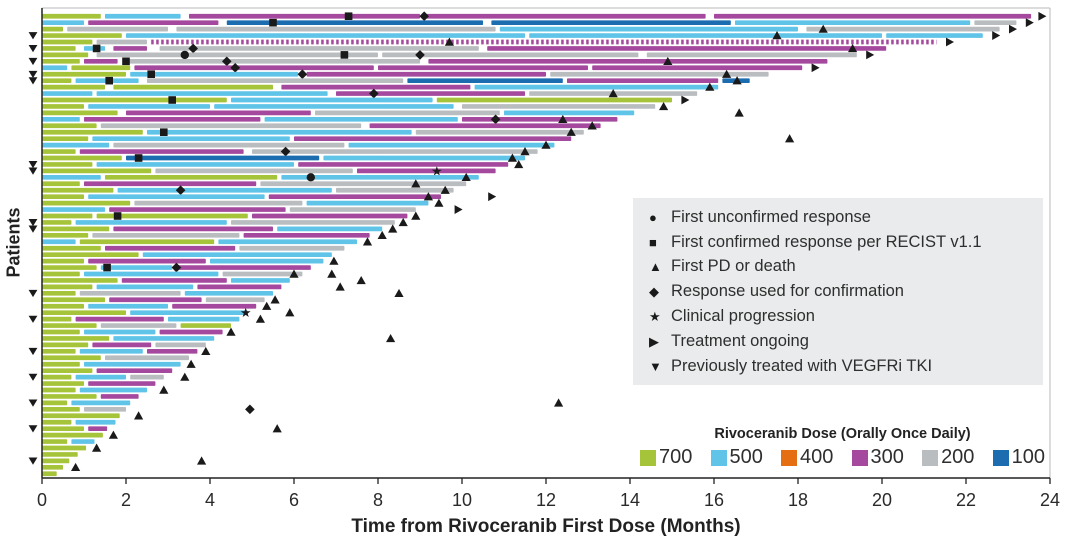 The image size is (1080, 541). I want to click on marker-legend-row: ● First unconfirmed response, so click(846, 217).